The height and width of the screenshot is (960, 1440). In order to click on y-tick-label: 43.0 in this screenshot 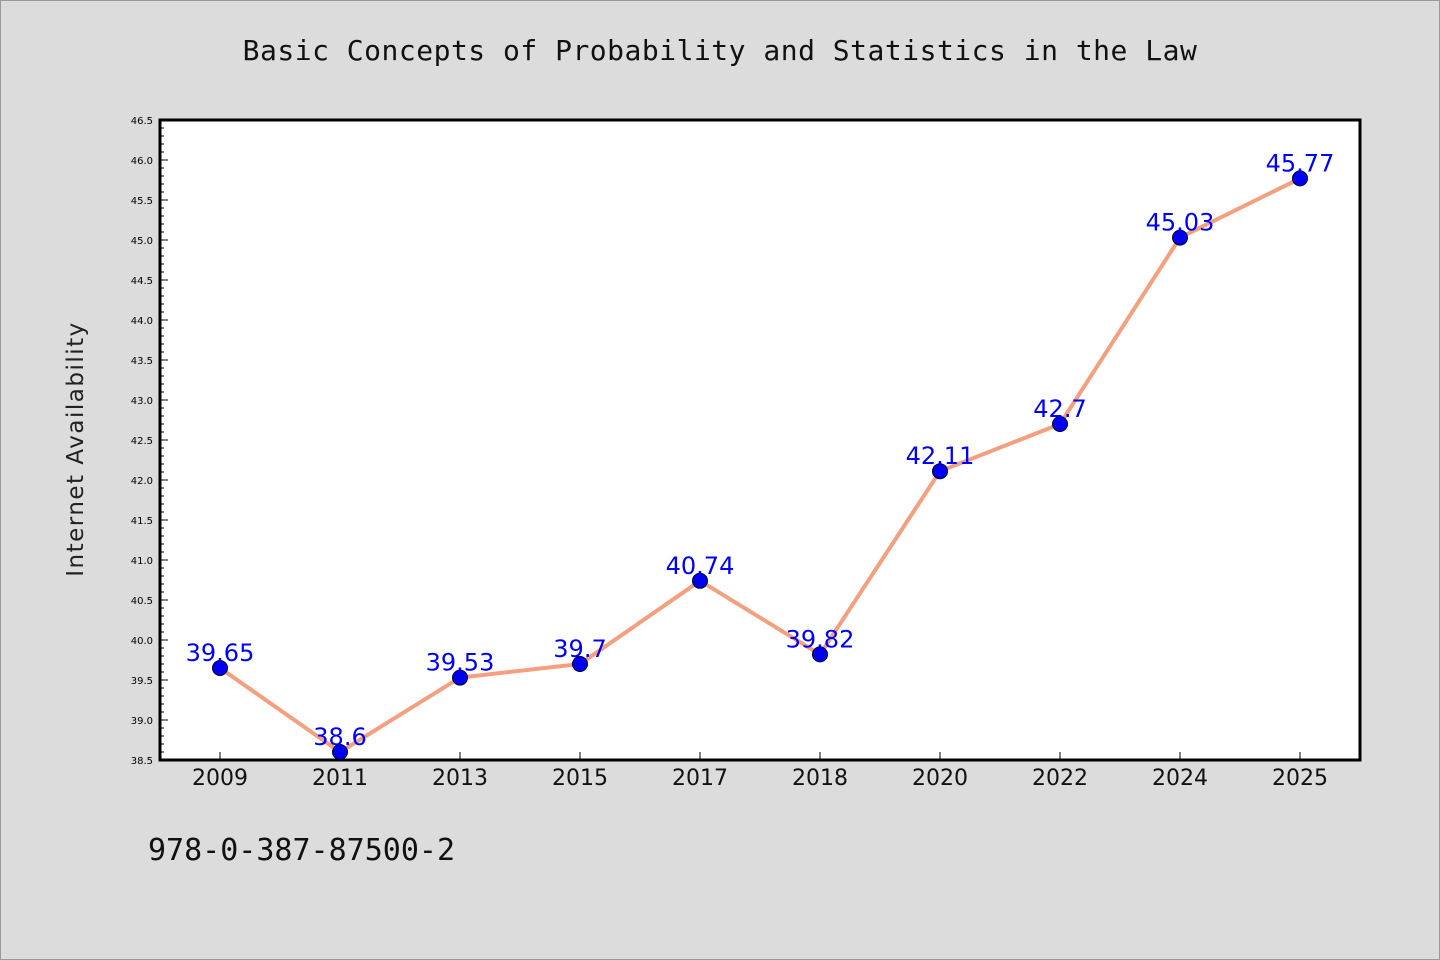, I will do `click(142, 401)`.